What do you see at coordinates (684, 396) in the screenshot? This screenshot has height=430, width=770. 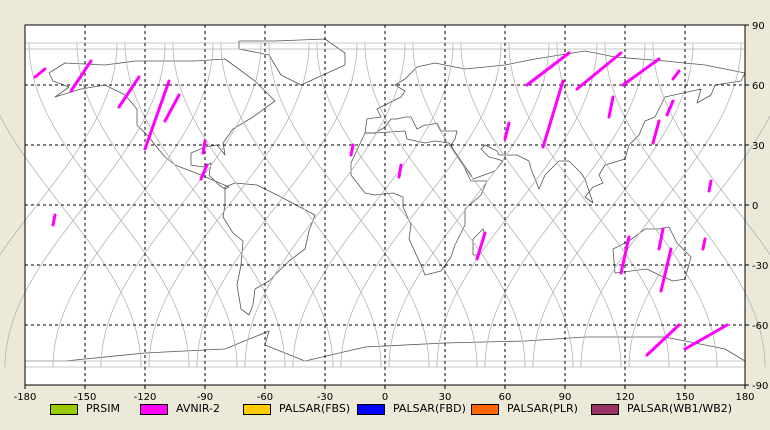 I see `lon-tick-label: 150` at bounding box center [684, 396].